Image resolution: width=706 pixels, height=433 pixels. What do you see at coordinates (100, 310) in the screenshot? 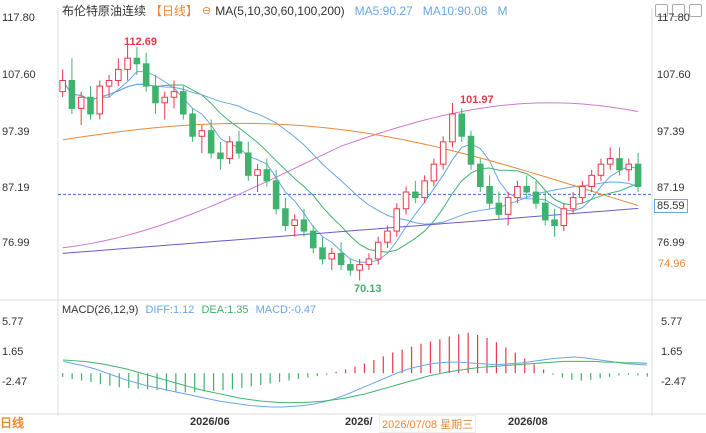
I see `macd-label: MACD(26,12,9)` at bounding box center [100, 310].